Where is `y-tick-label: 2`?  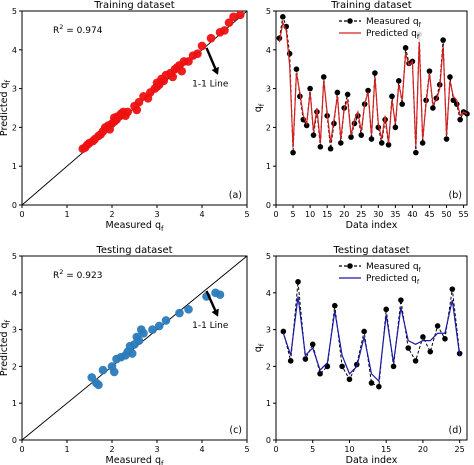 y-tick-label: 2 is located at coordinates (14, 366).